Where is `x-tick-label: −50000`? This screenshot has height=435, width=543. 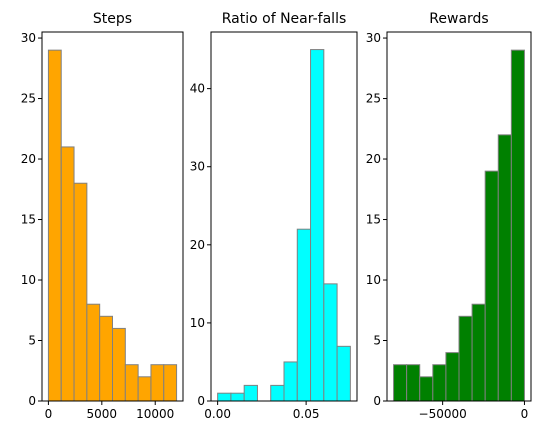 x-tick-label: −50000 is located at coordinates (443, 414).